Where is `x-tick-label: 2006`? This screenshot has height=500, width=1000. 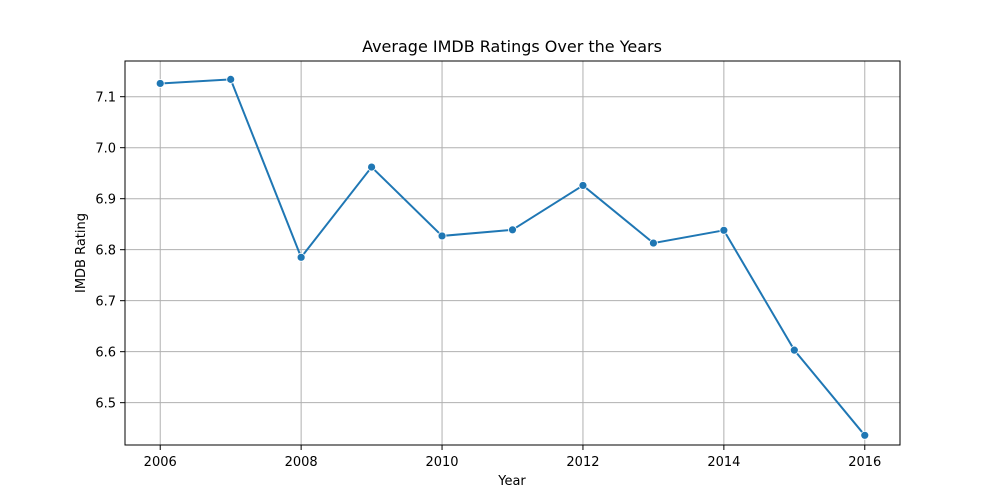
x-tick-label: 2006 is located at coordinates (160, 462).